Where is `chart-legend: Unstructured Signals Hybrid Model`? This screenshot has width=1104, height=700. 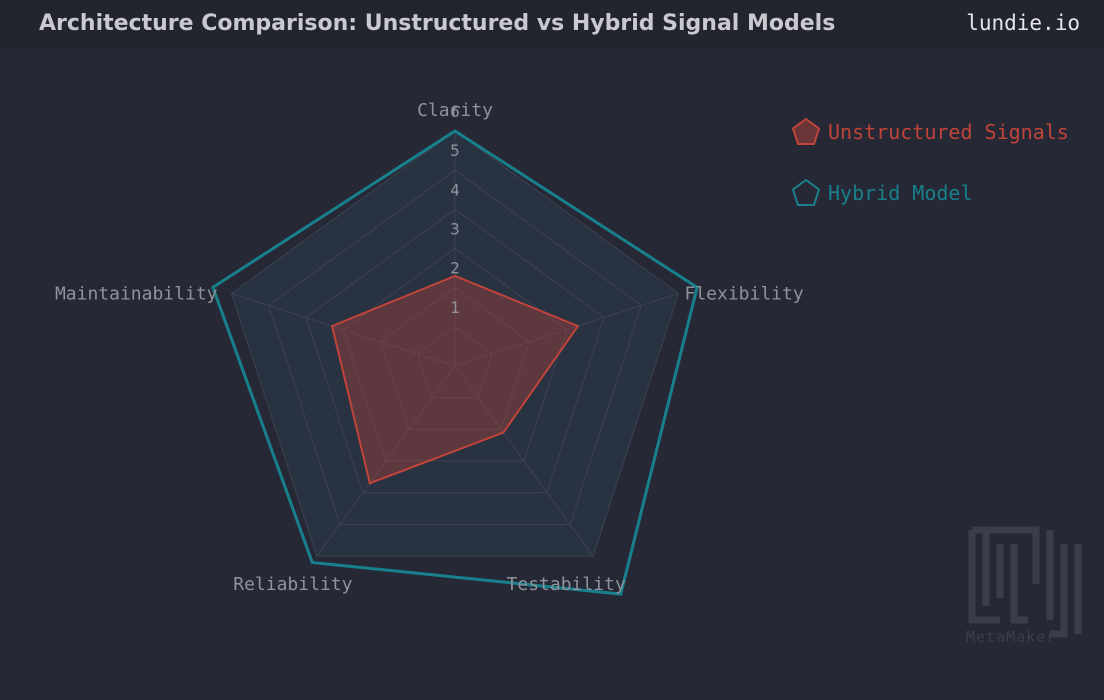 chart-legend: Unstructured Signals Hybrid Model is located at coordinates (929, 177).